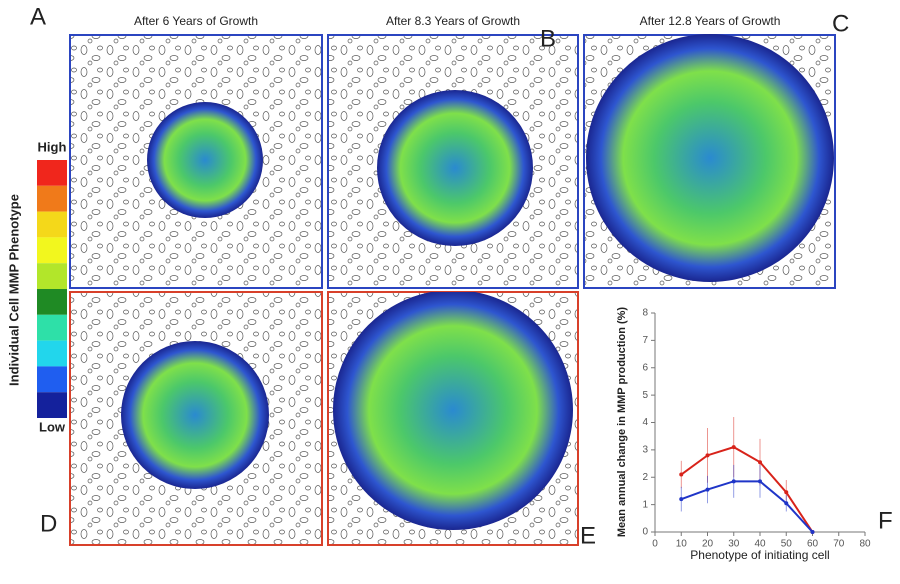  Describe the element at coordinates (453, 21) in the screenshot. I see `panel-title: After 8.3 Years of Growth` at that location.